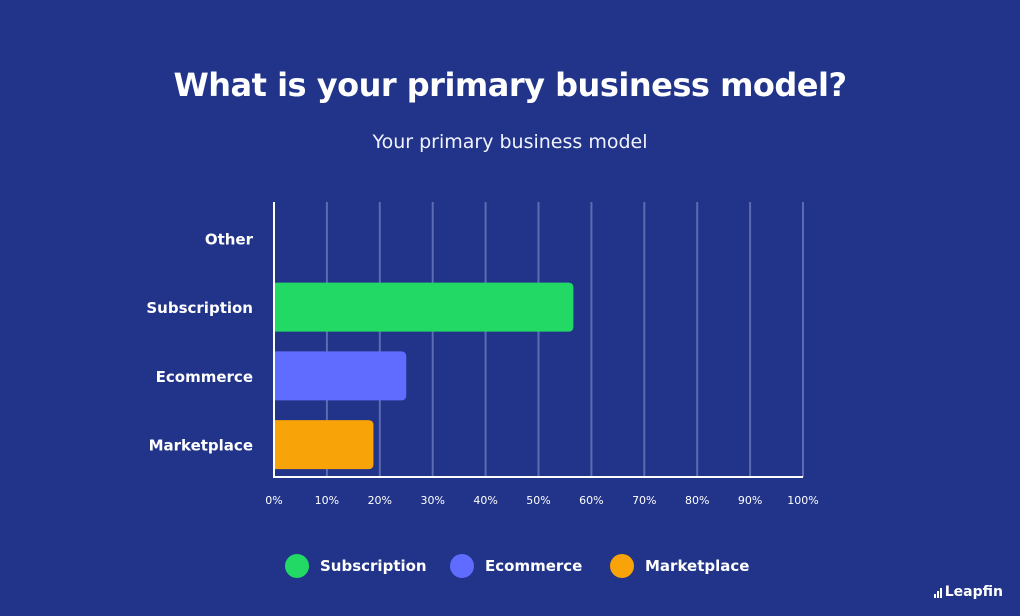  Describe the element at coordinates (802, 500) in the screenshot. I see `x-tick-label: 100%` at that location.